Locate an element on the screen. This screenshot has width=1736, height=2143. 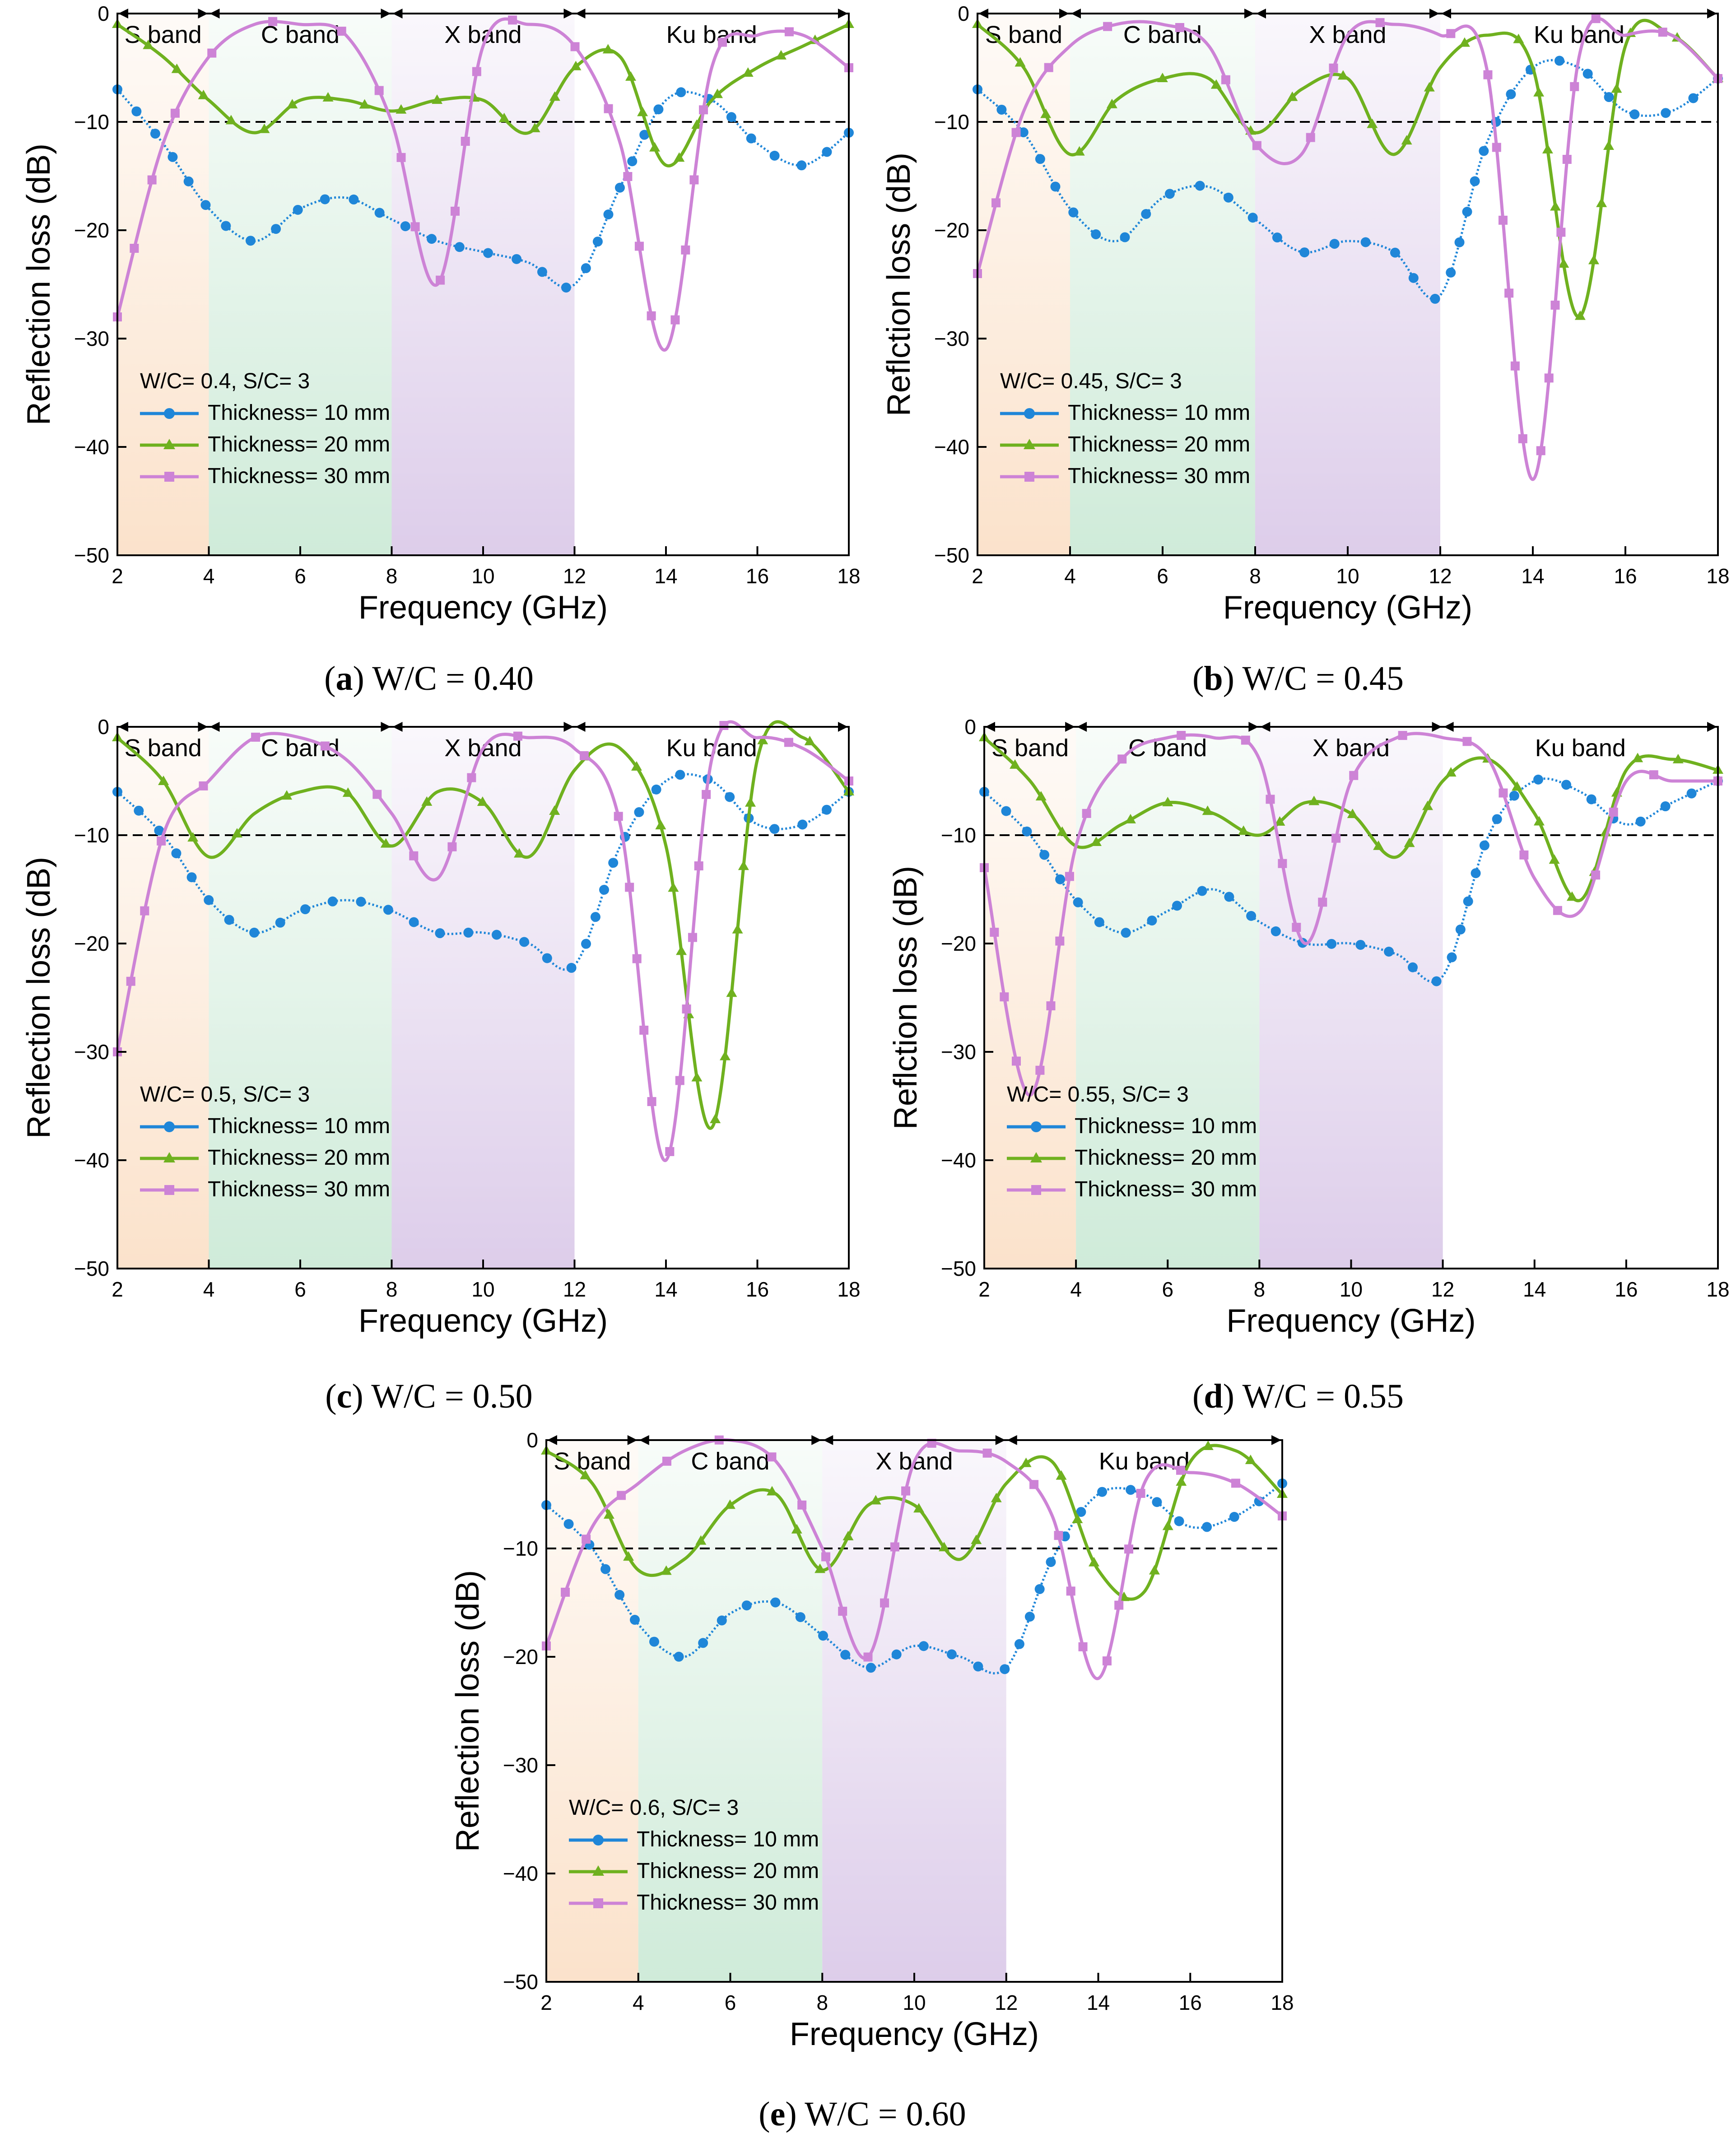
panel-caption: (b) W/C = 0.45 is located at coordinates (1298, 678).